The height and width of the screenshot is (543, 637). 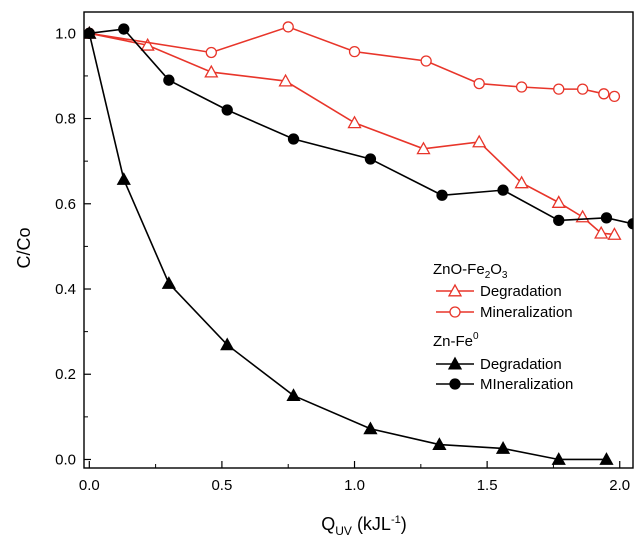 I want to click on series-line, so click(x=352, y=62).